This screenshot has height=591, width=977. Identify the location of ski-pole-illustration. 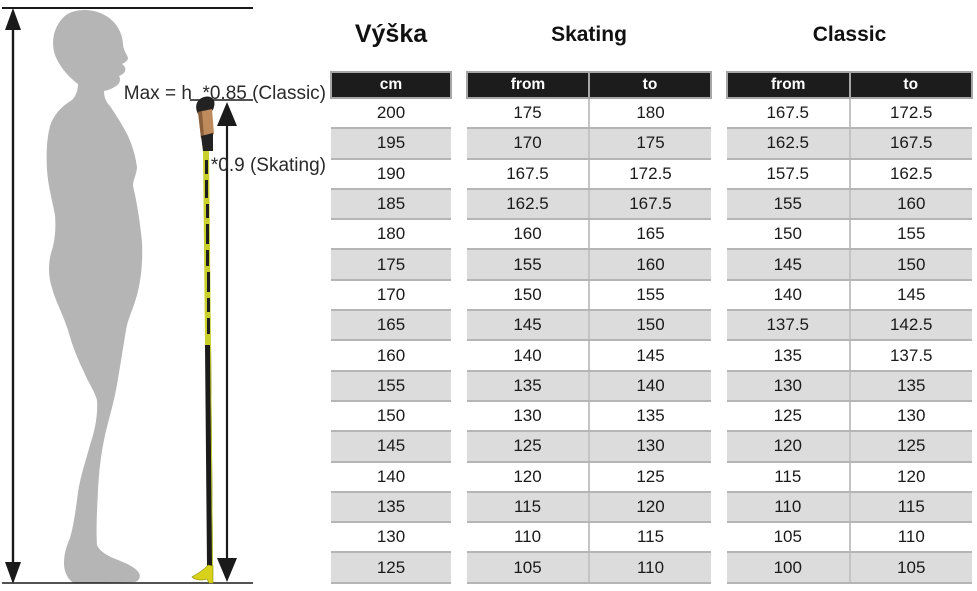
(203, 340).